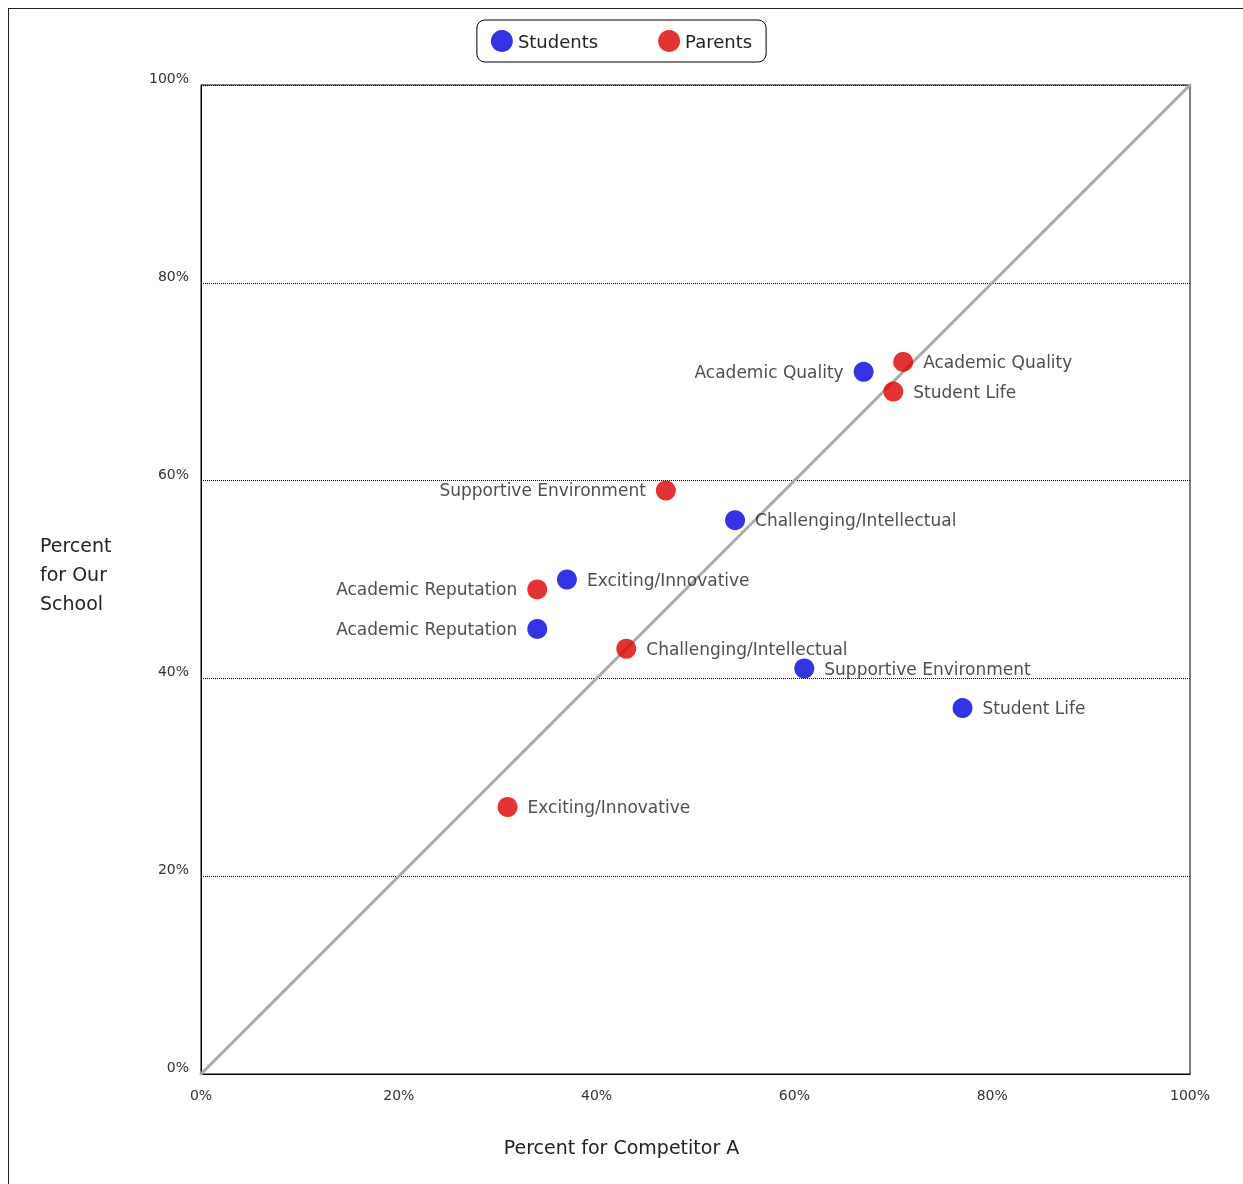 The width and height of the screenshot is (1243, 1184). What do you see at coordinates (168, 78) in the screenshot?
I see `y-tick-label: 100%` at bounding box center [168, 78].